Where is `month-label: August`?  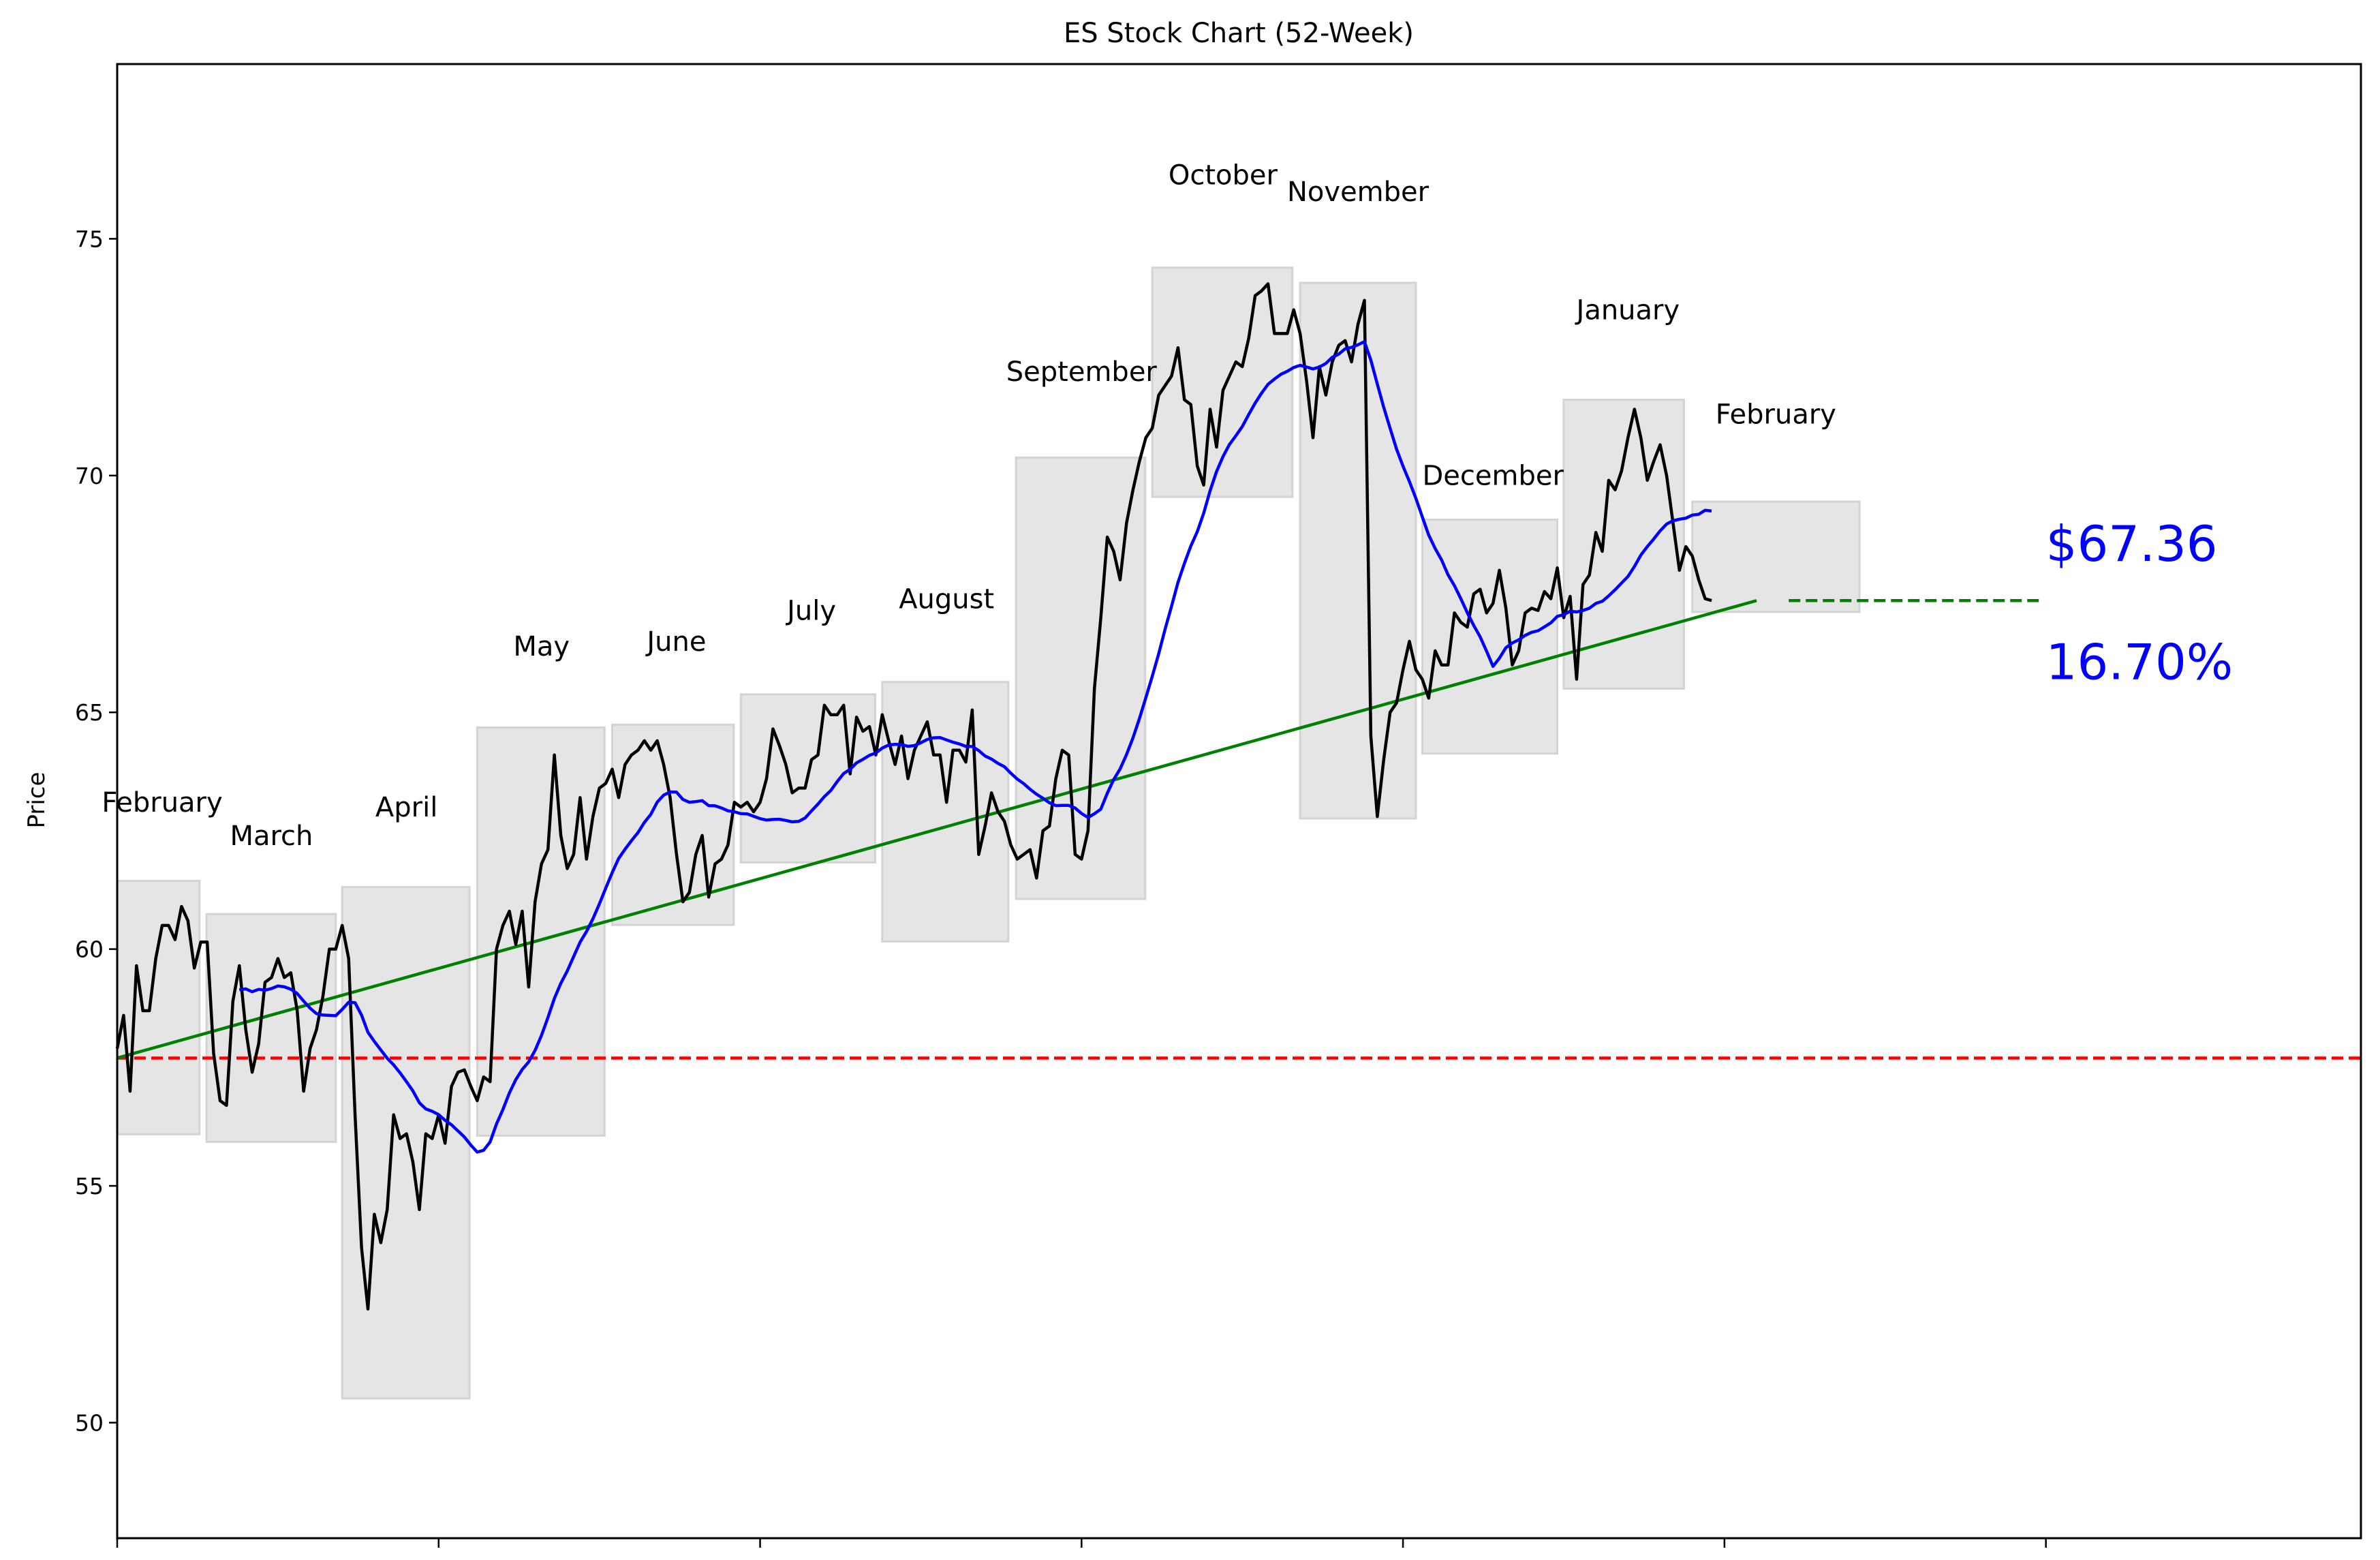 month-label: August is located at coordinates (946, 599).